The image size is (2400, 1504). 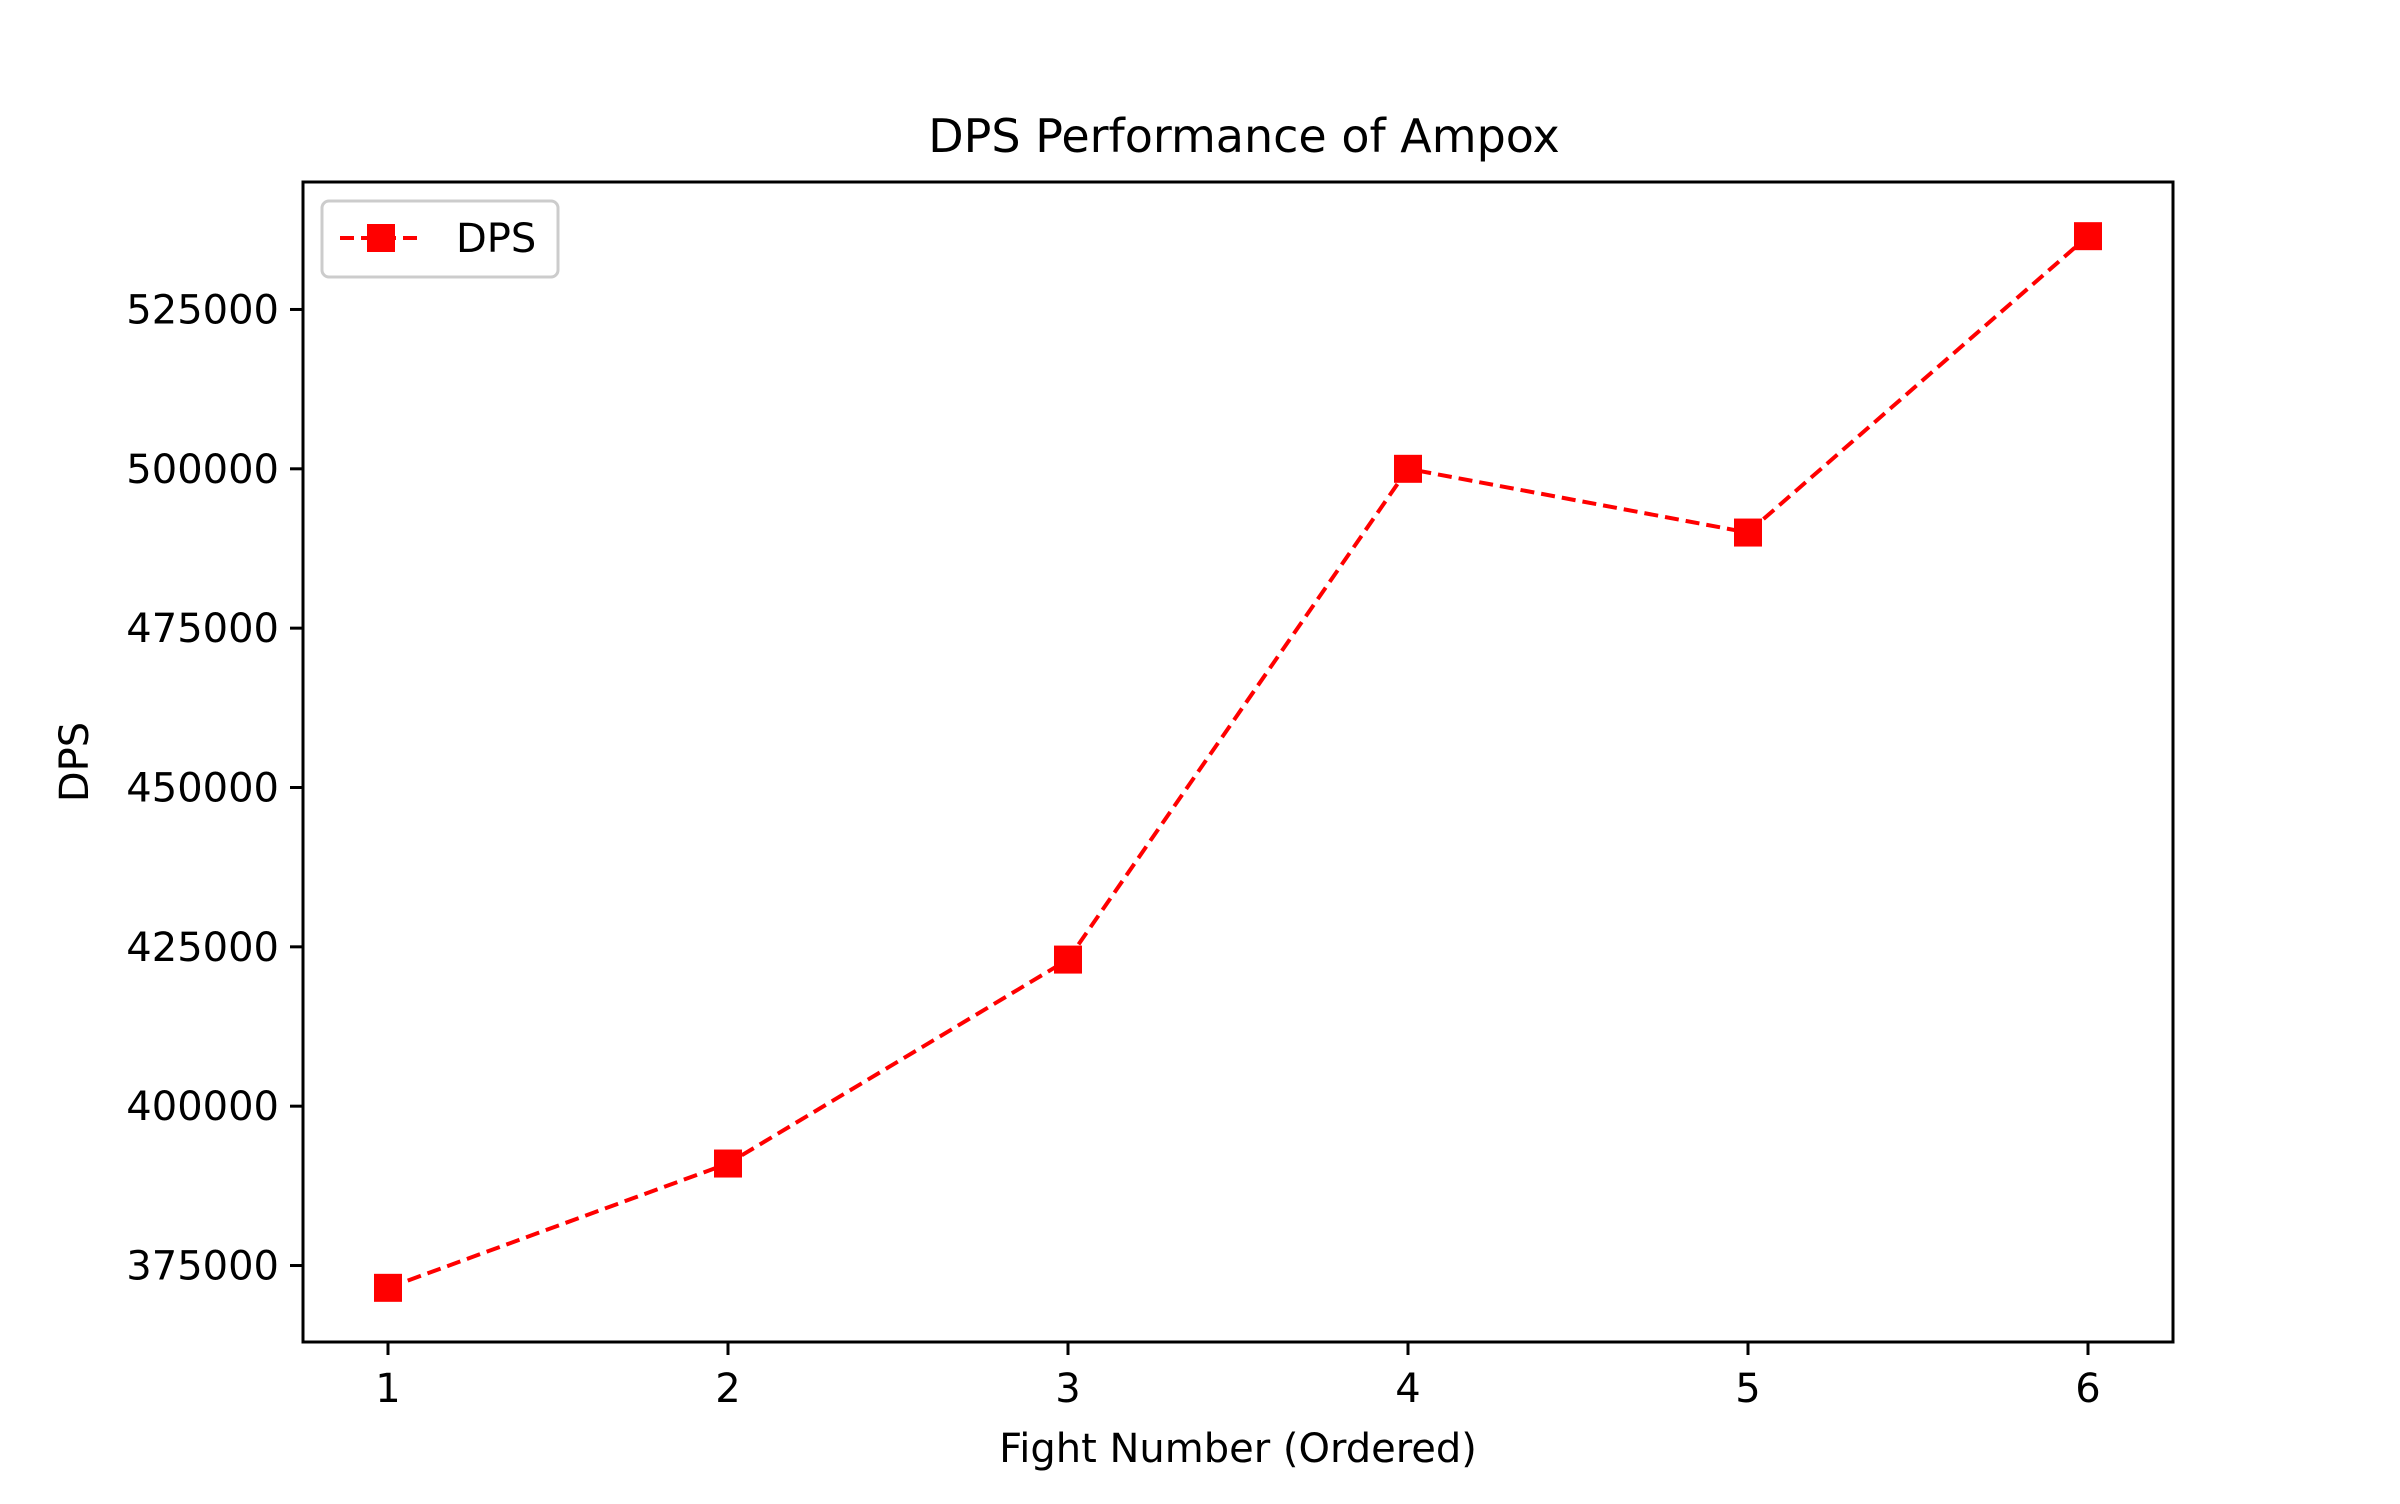 What do you see at coordinates (1067, 1389) in the screenshot?
I see `x-tick-label: 3` at bounding box center [1067, 1389].